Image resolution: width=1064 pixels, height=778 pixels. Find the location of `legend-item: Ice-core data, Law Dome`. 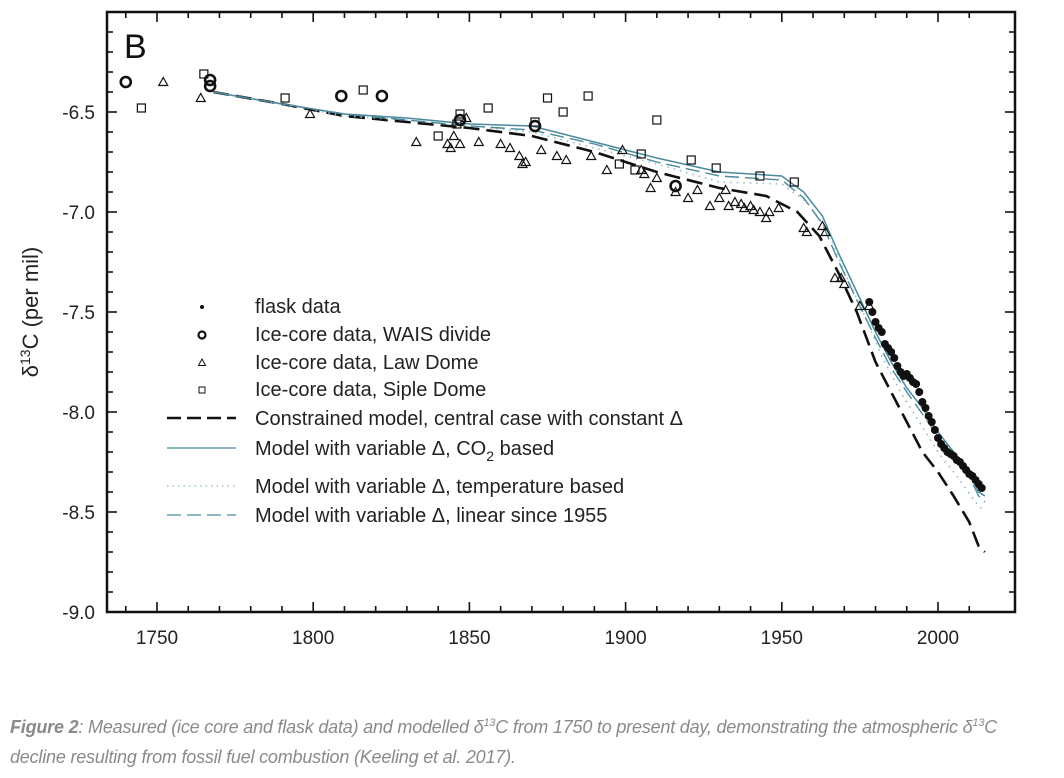

legend-item: Ice-core data, Law Dome is located at coordinates (337, 363).